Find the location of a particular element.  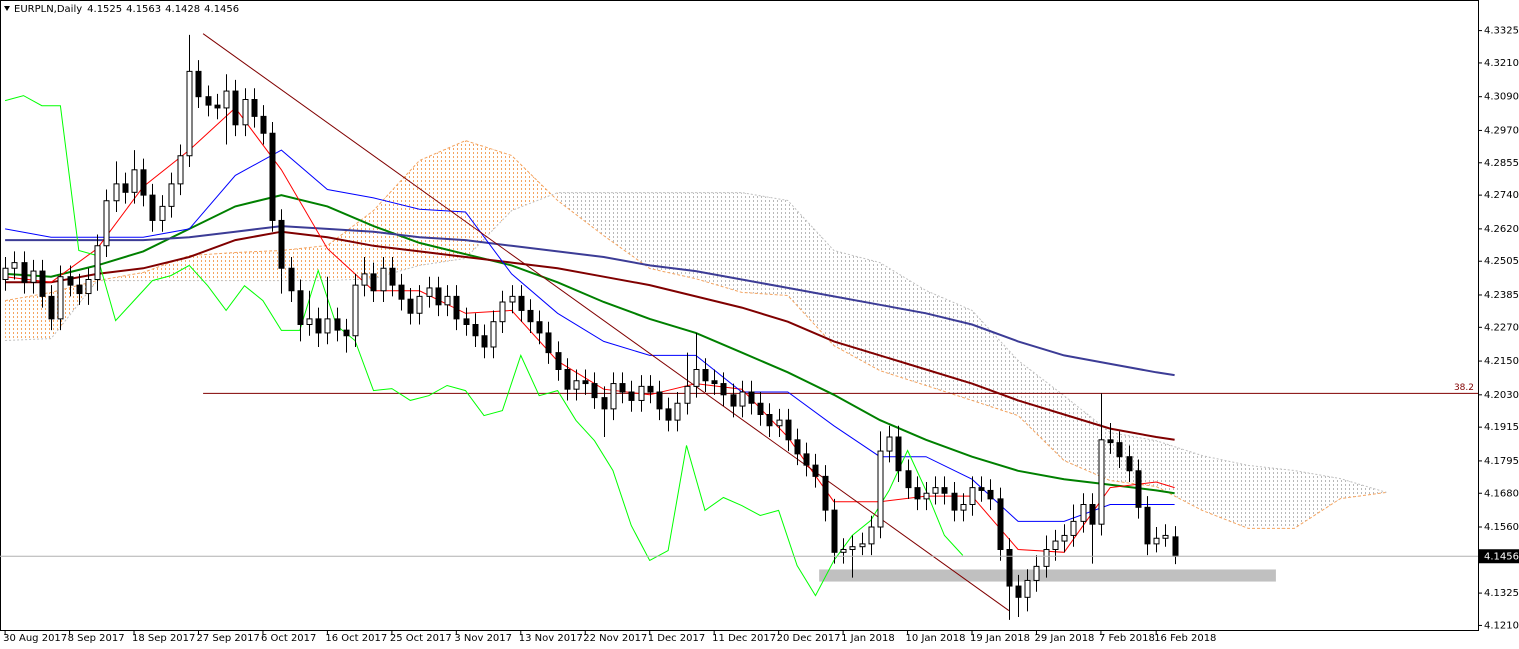

high-value: 4.1563 is located at coordinates (143, 9).